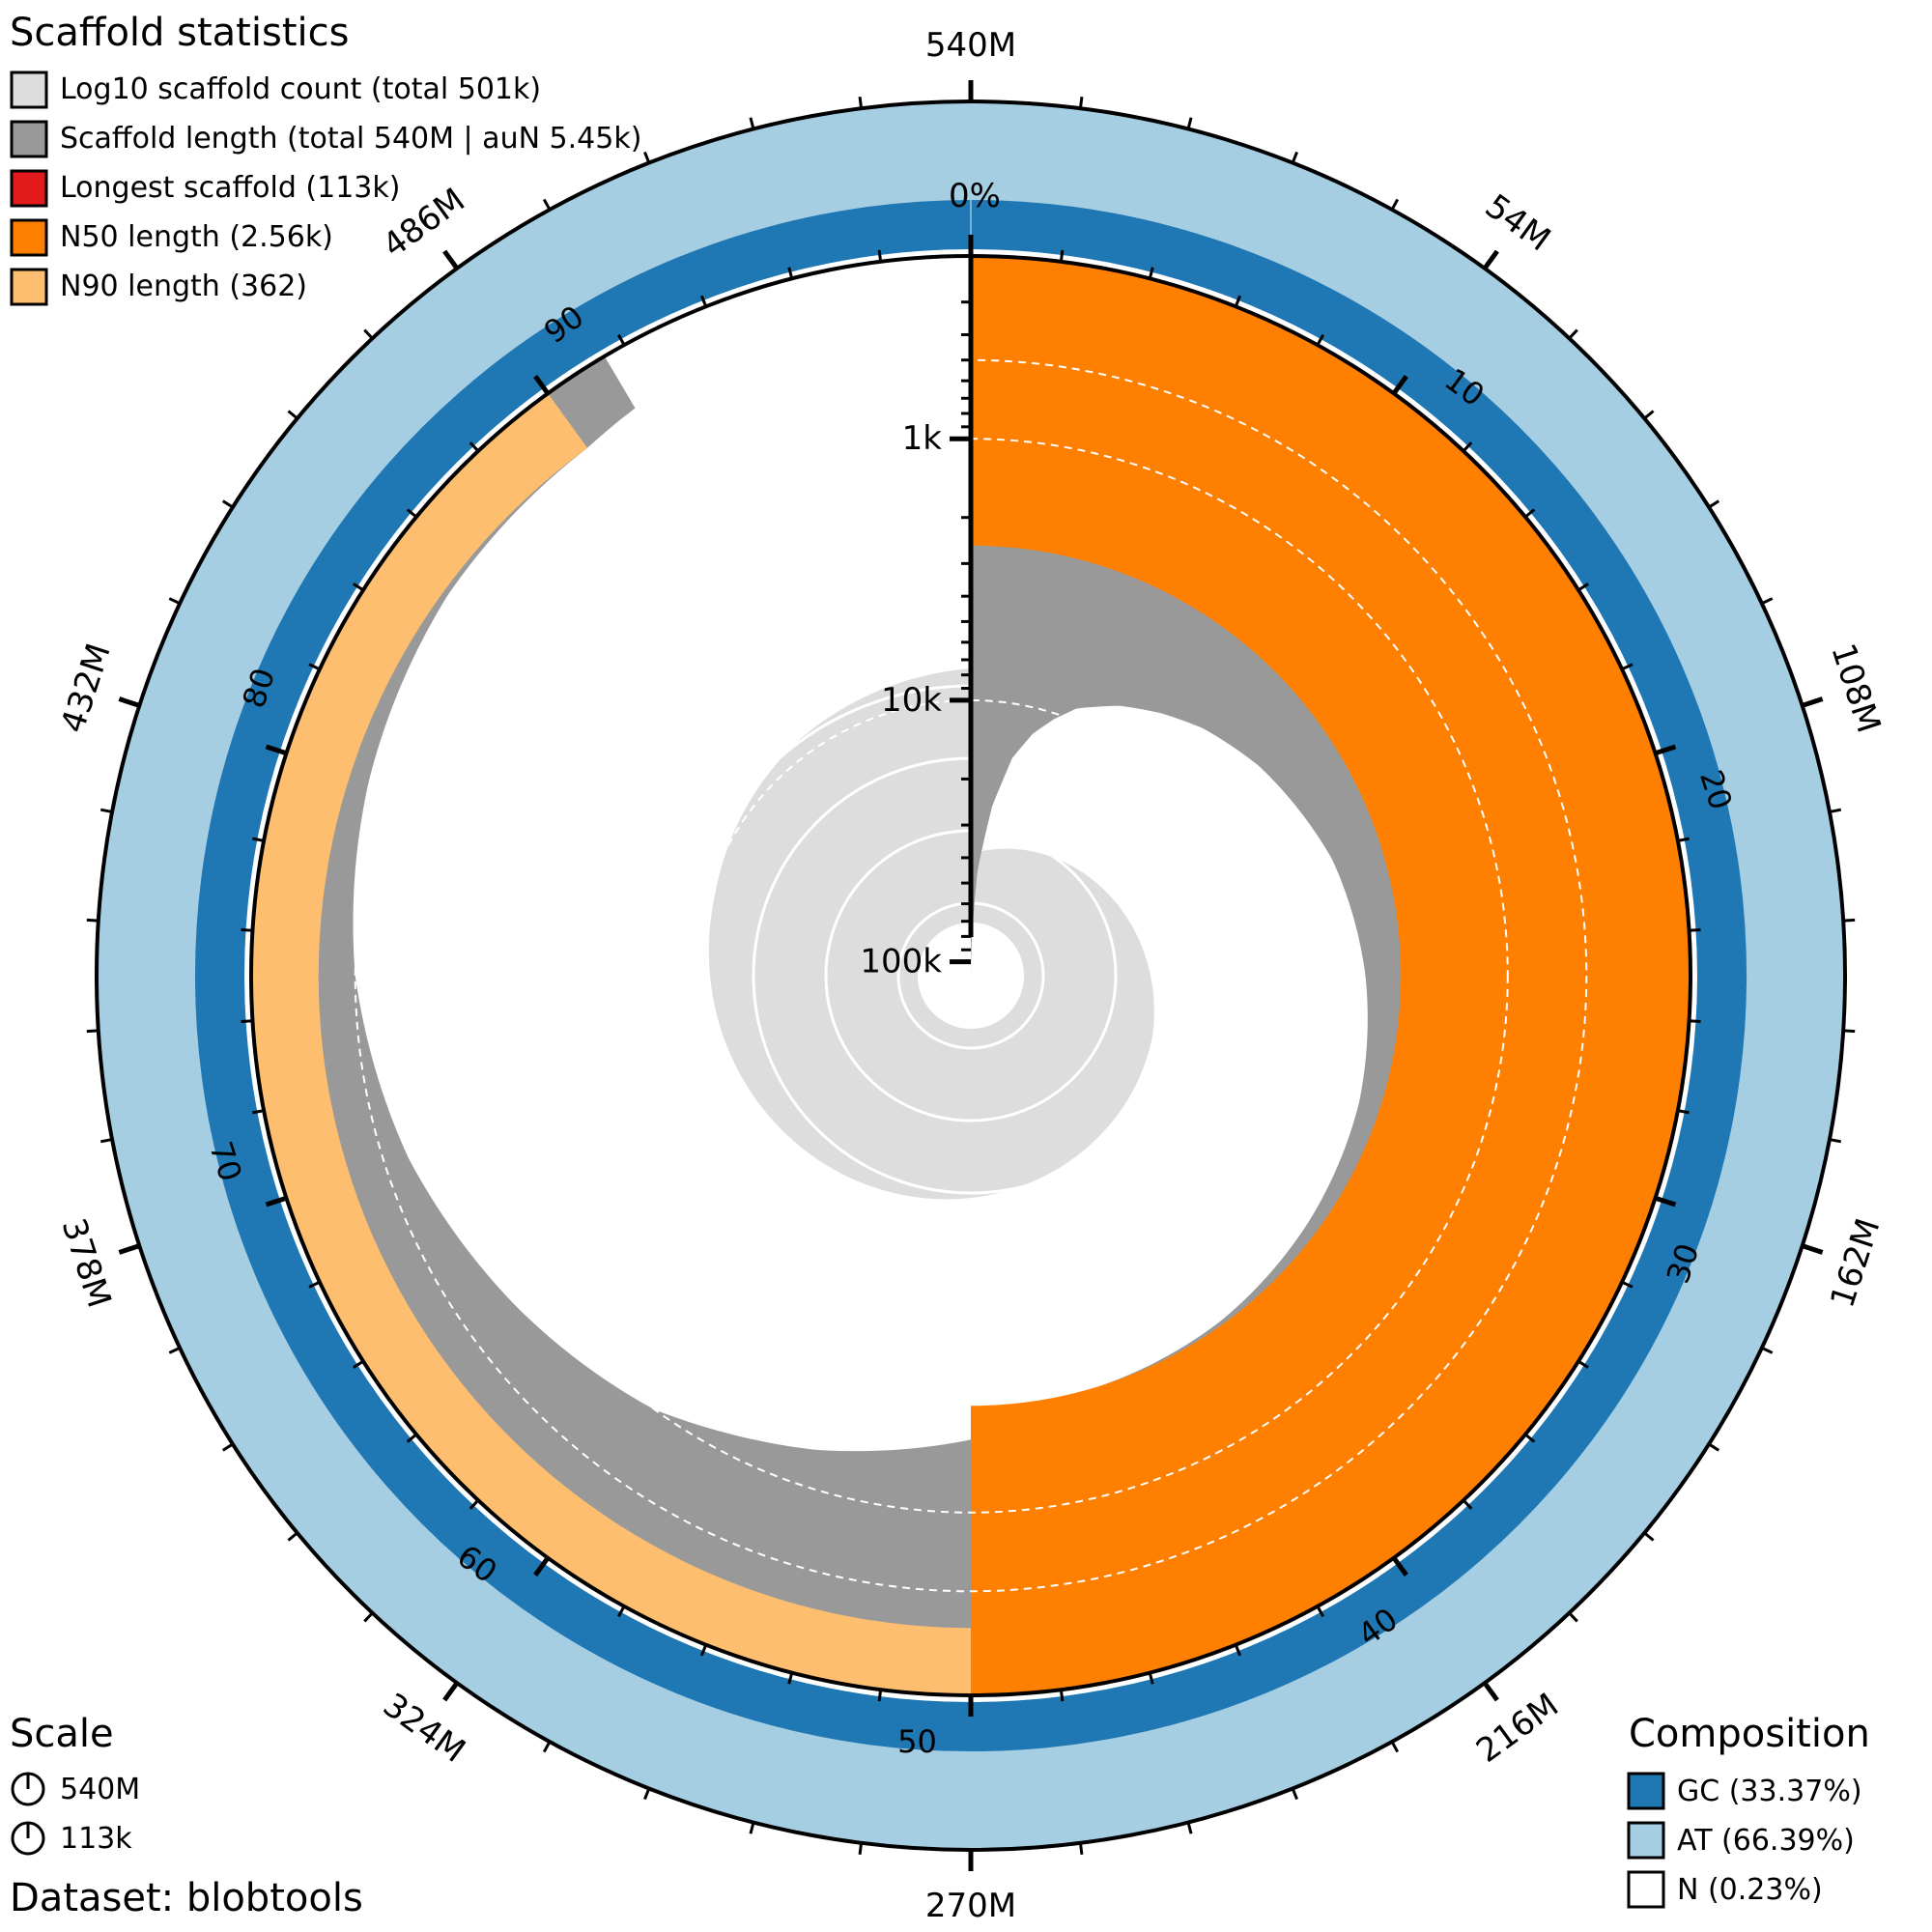  What do you see at coordinates (1769, 1791) in the screenshot?
I see `composition-label-gc: GC (33.37%)` at bounding box center [1769, 1791].